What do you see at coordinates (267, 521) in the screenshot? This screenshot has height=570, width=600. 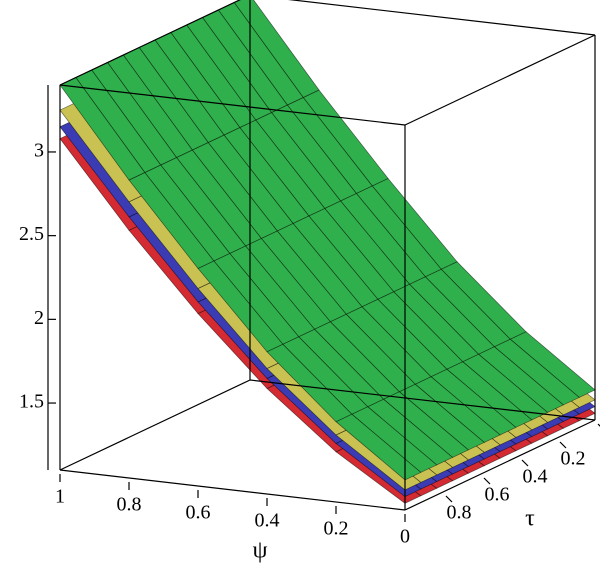 I see `x-tick-label: 0.4` at bounding box center [267, 521].